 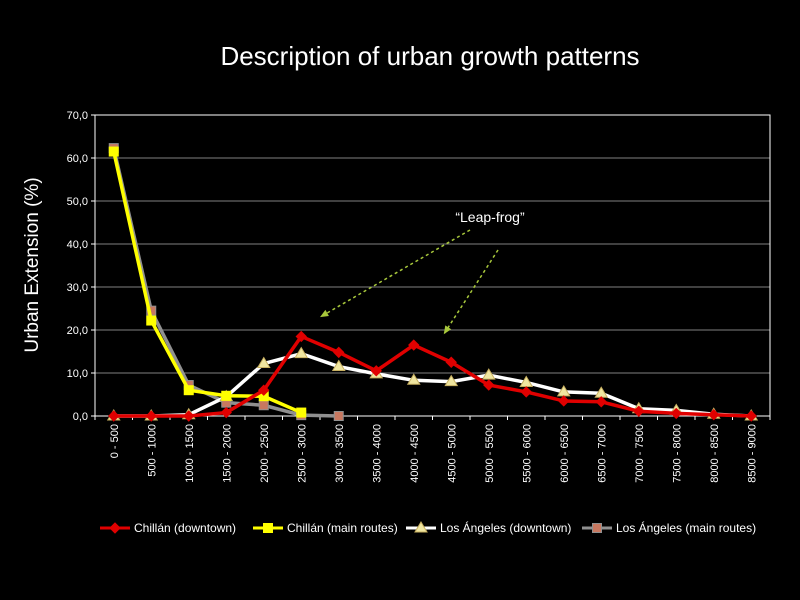 What do you see at coordinates (527, 453) in the screenshot?
I see `x-tick-label: 5500 - 6000` at bounding box center [527, 453].